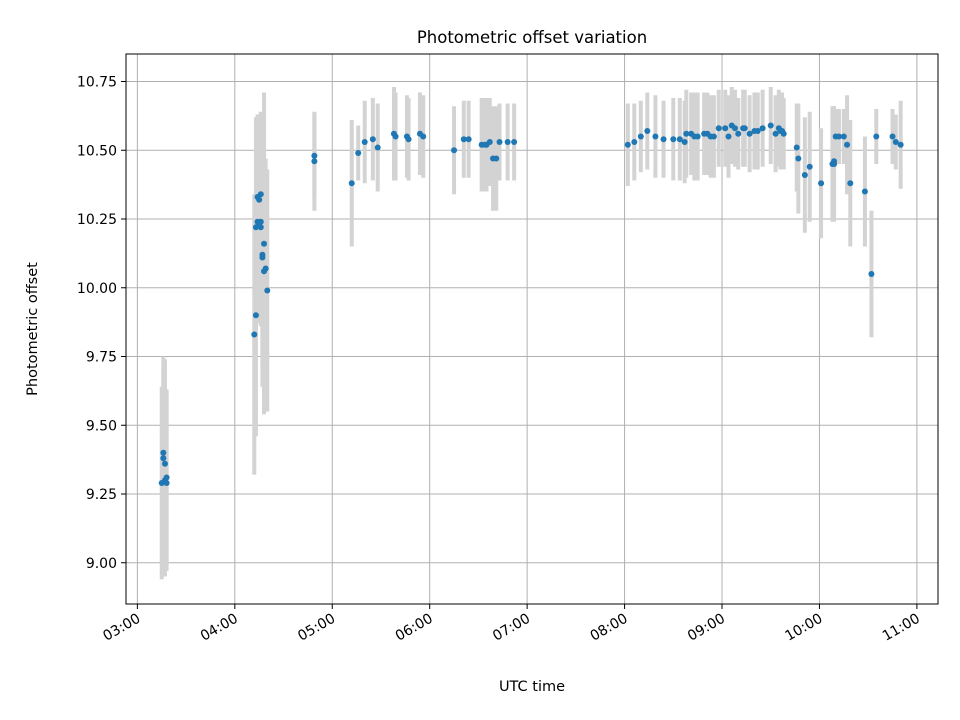 The width and height of the screenshot is (960, 720). What do you see at coordinates (532, 687) in the screenshot?
I see `x-axis-label: UTC time` at bounding box center [532, 687].